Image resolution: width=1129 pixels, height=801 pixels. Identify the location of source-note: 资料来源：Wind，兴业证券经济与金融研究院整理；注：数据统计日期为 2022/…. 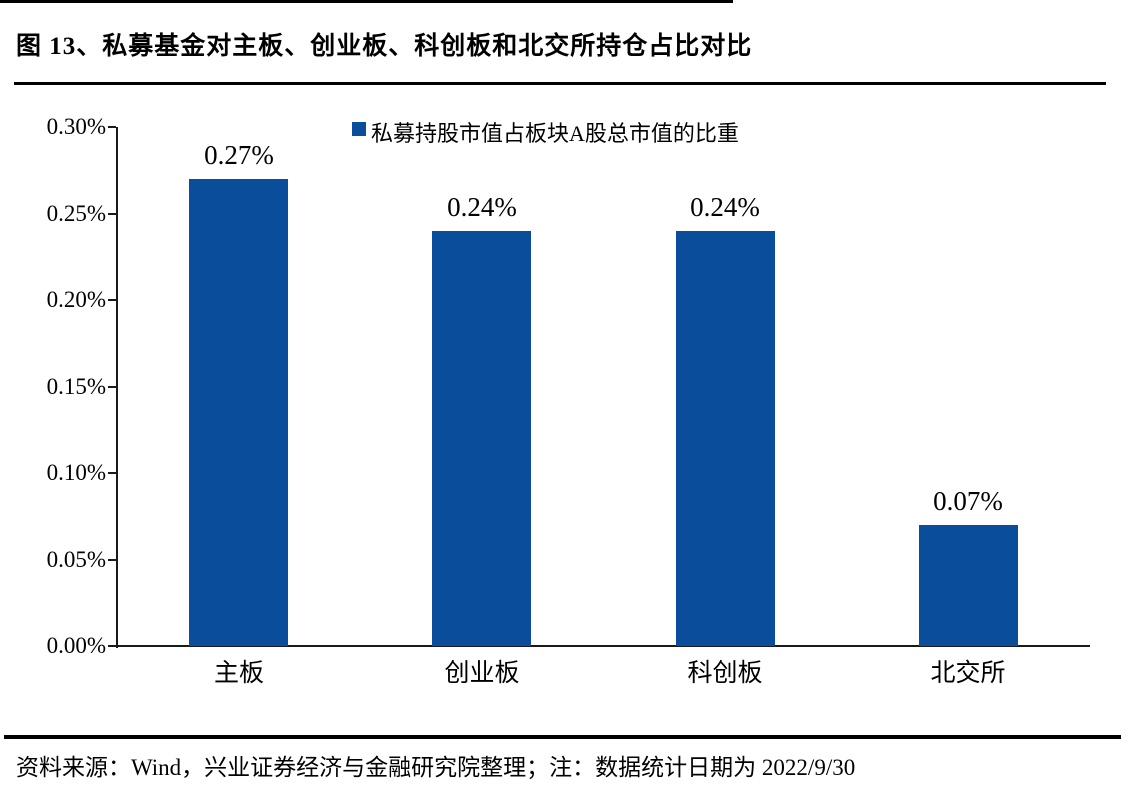
(436, 767).